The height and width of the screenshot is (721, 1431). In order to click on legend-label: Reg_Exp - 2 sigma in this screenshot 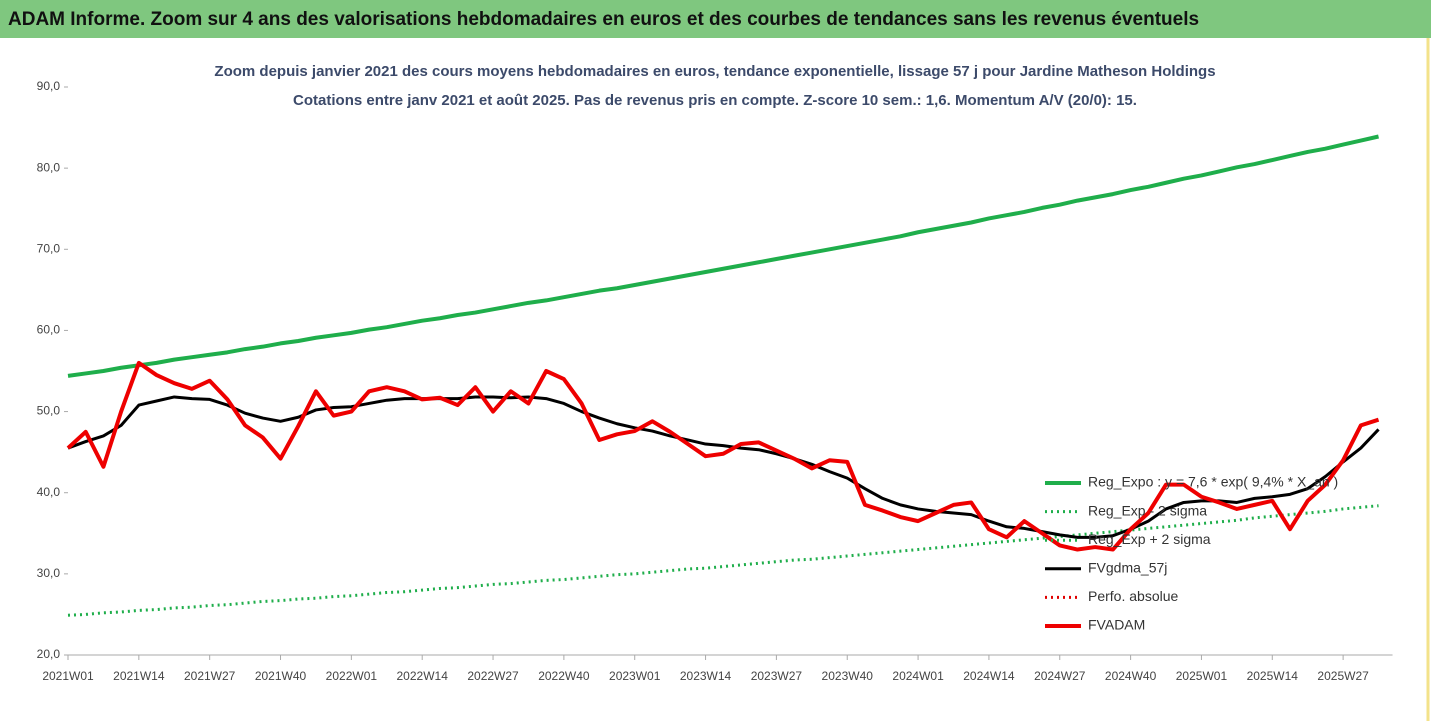, I will do `click(1147, 510)`.